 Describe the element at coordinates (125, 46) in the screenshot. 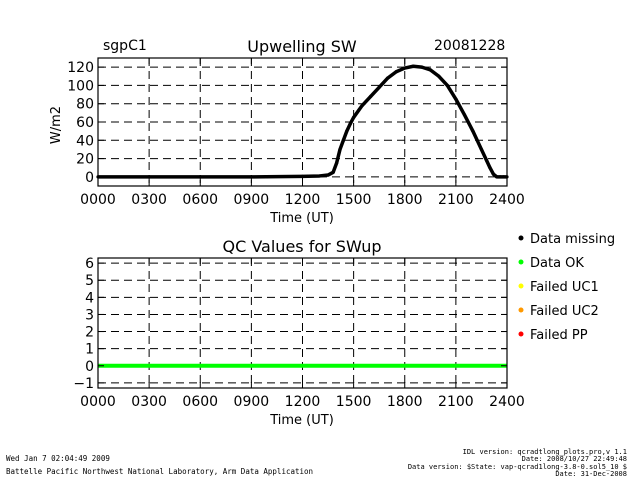

I see `site-label: sgpC1` at that location.